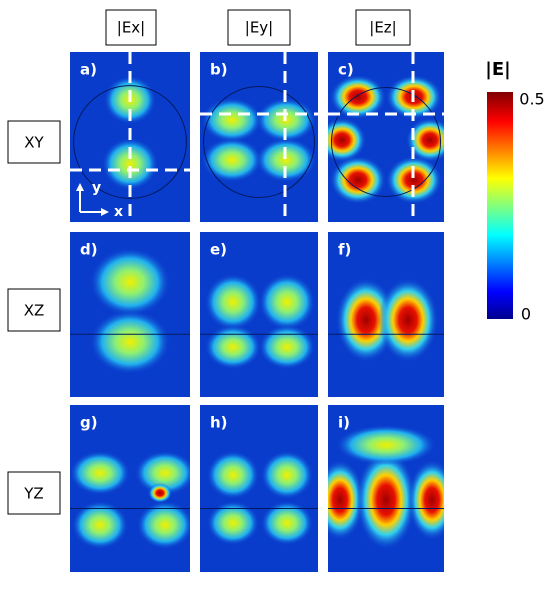 The image size is (550, 589). What do you see at coordinates (96, 188) in the screenshot?
I see `axis-label: y` at bounding box center [96, 188].